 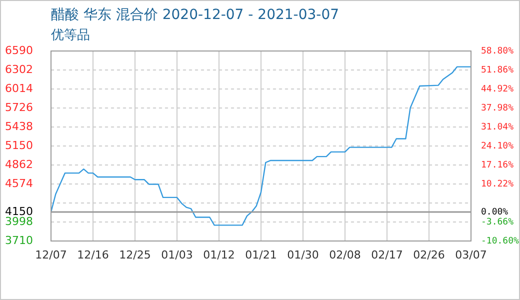 What do you see at coordinates (93, 255) in the screenshot?
I see `x-tick-label: 12/16` at bounding box center [93, 255].